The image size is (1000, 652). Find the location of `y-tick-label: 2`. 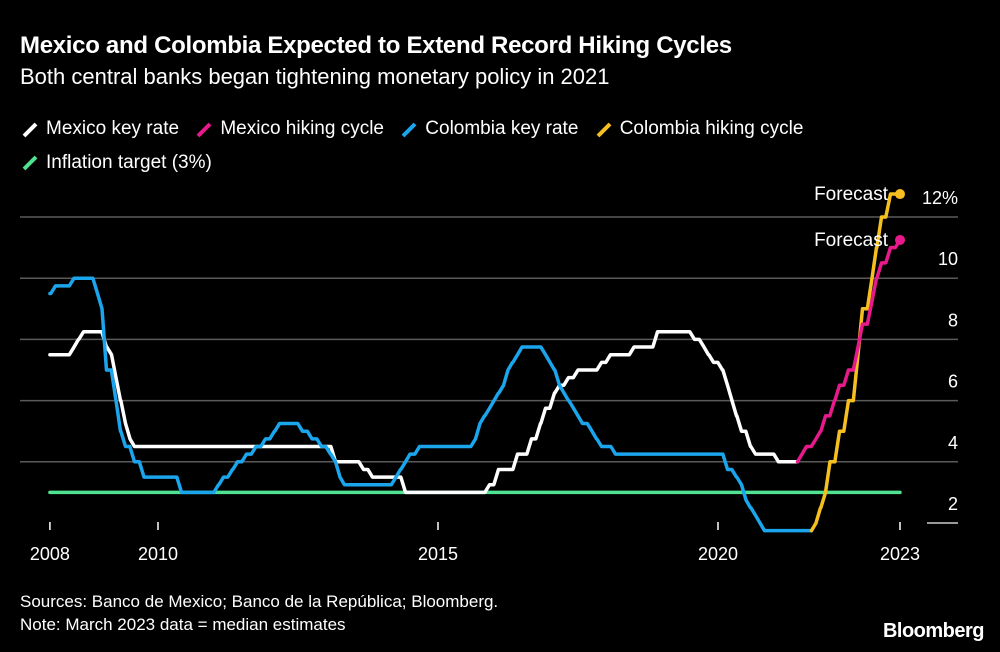

y-tick-label: 2 is located at coordinates (953, 504).